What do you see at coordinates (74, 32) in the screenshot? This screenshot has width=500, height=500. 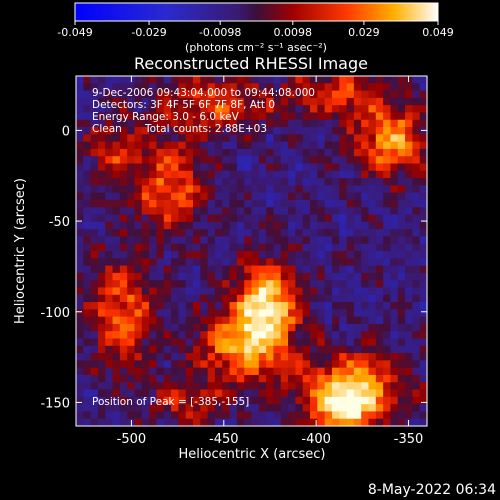 I see `colorbar-tick-label: -0.049` at bounding box center [74, 32].